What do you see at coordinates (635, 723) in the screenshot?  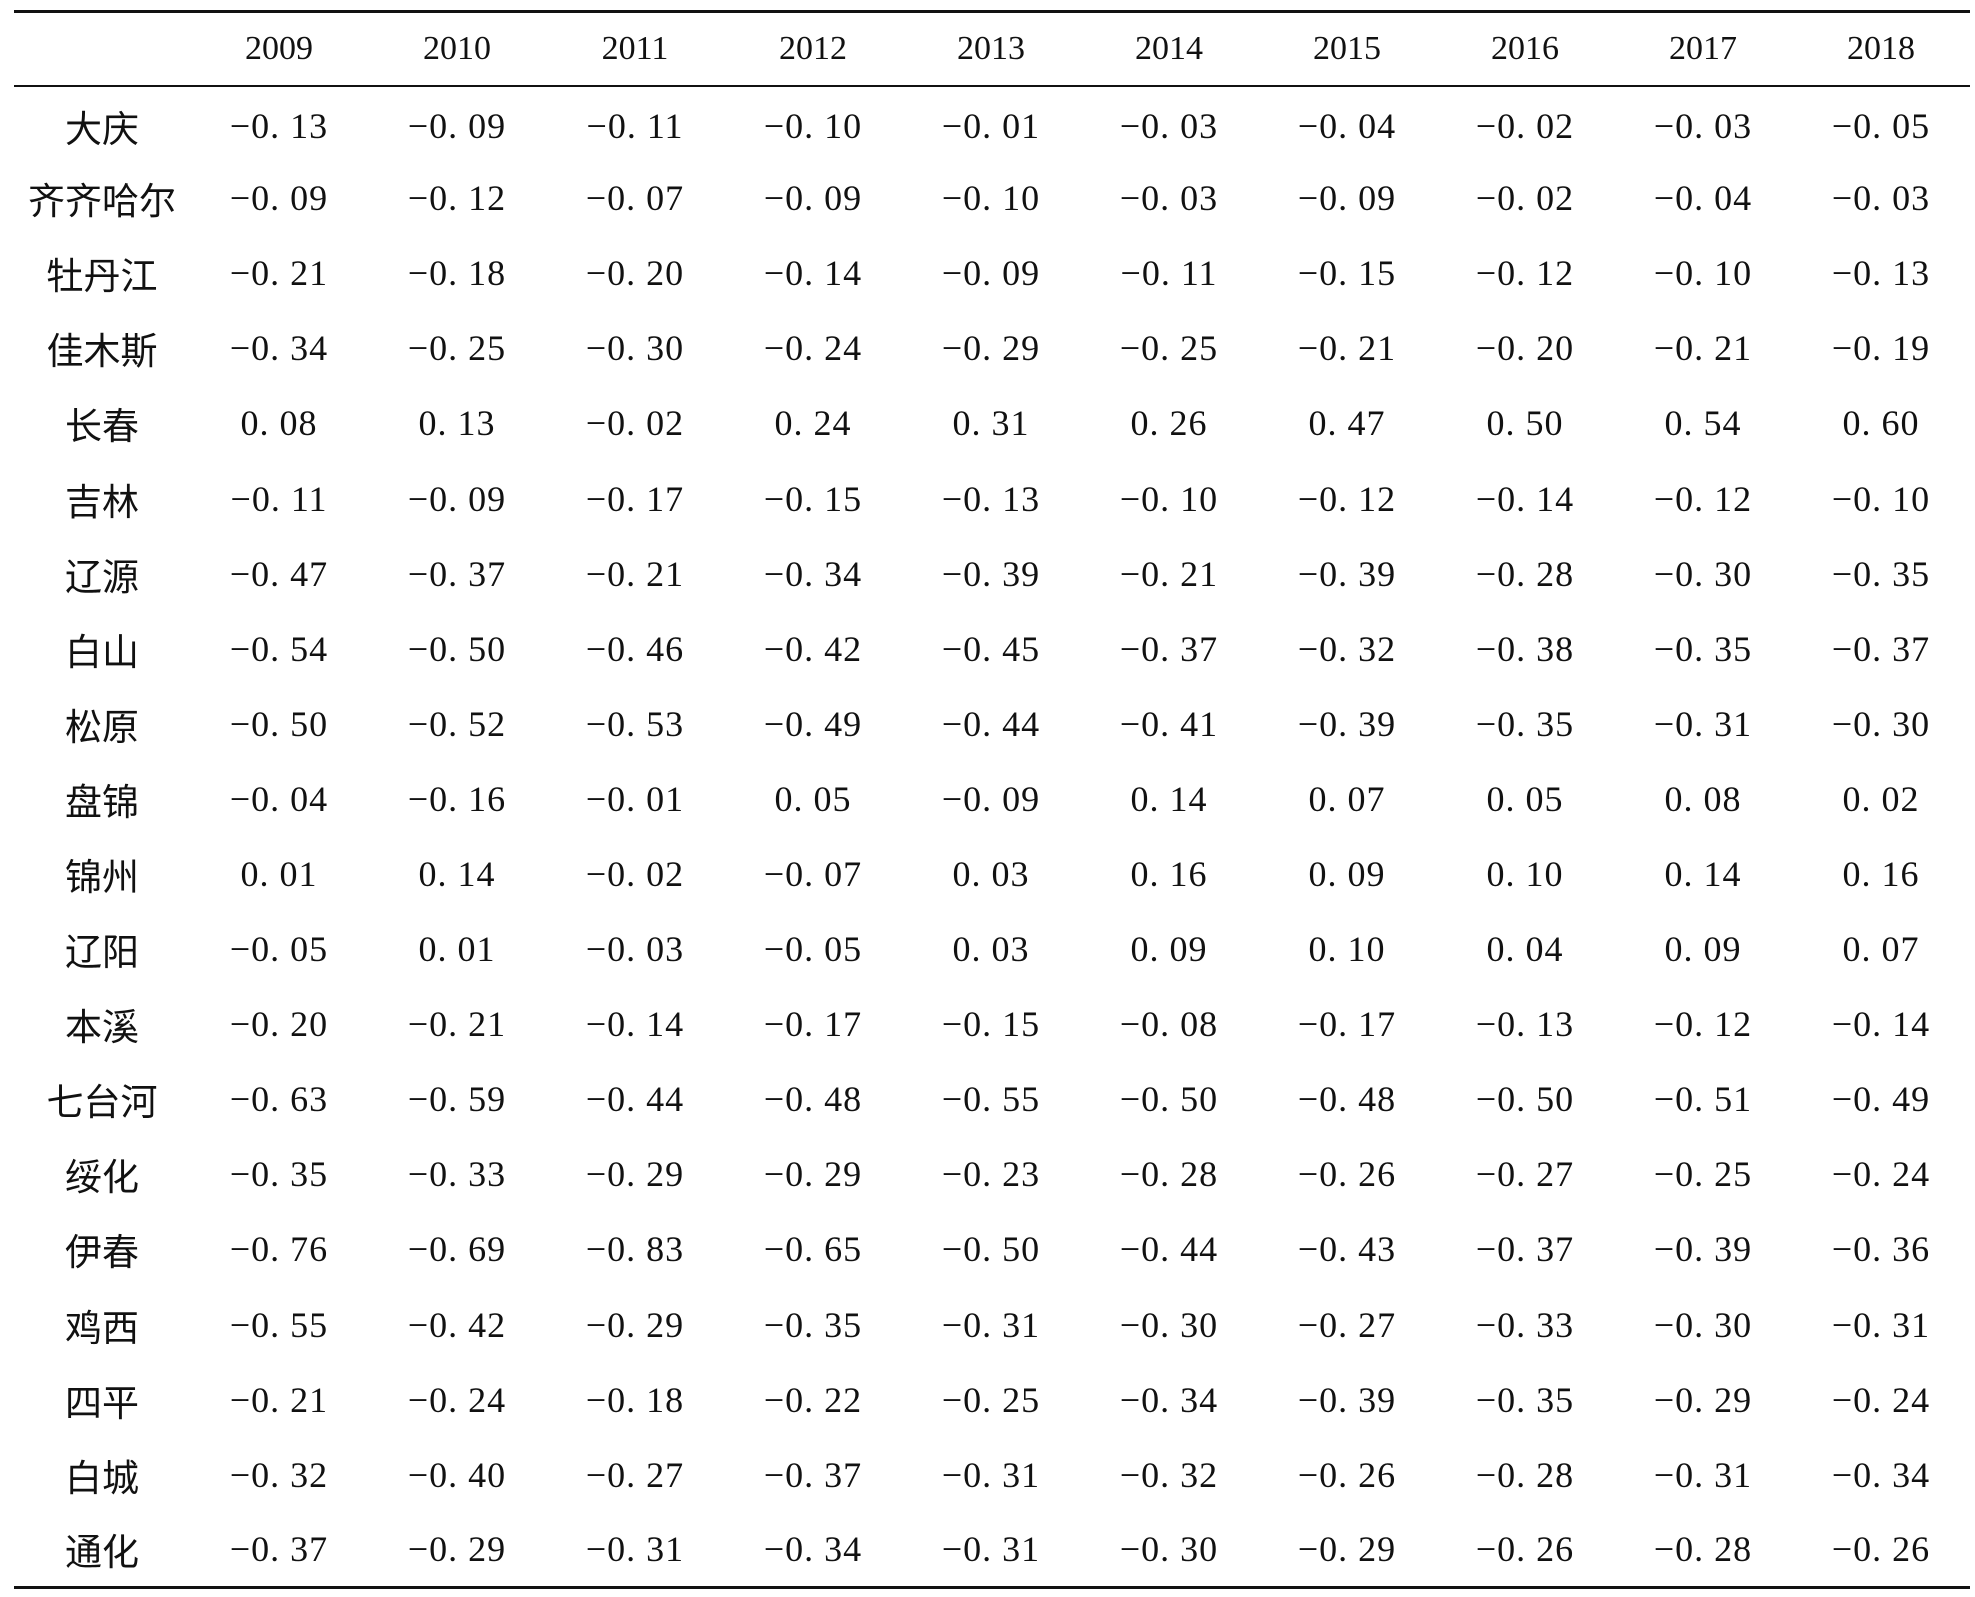 I see `value-cell: −0. 53` at bounding box center [635, 723].